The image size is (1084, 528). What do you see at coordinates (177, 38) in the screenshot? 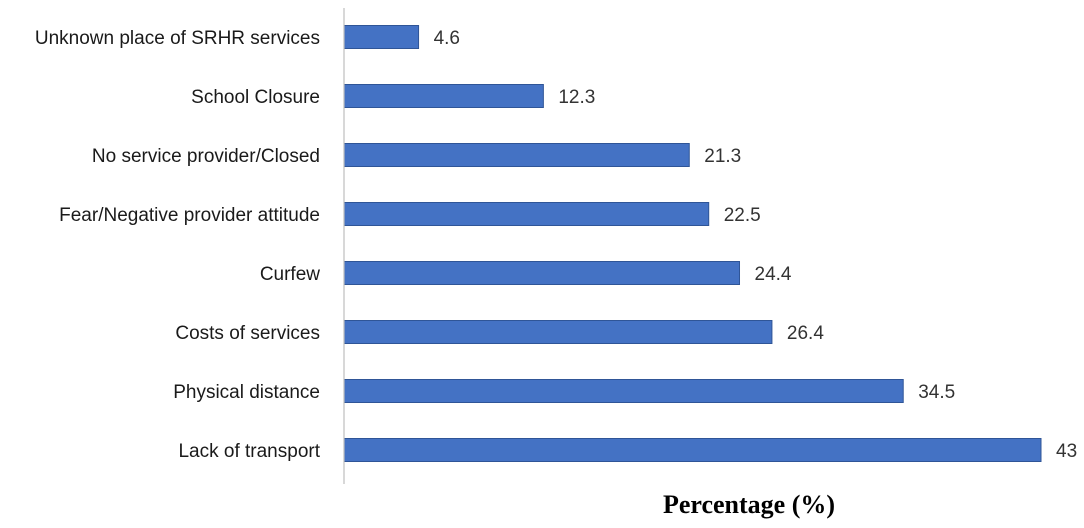
I see `category-label: Unknown place of SRHR services` at bounding box center [177, 38].